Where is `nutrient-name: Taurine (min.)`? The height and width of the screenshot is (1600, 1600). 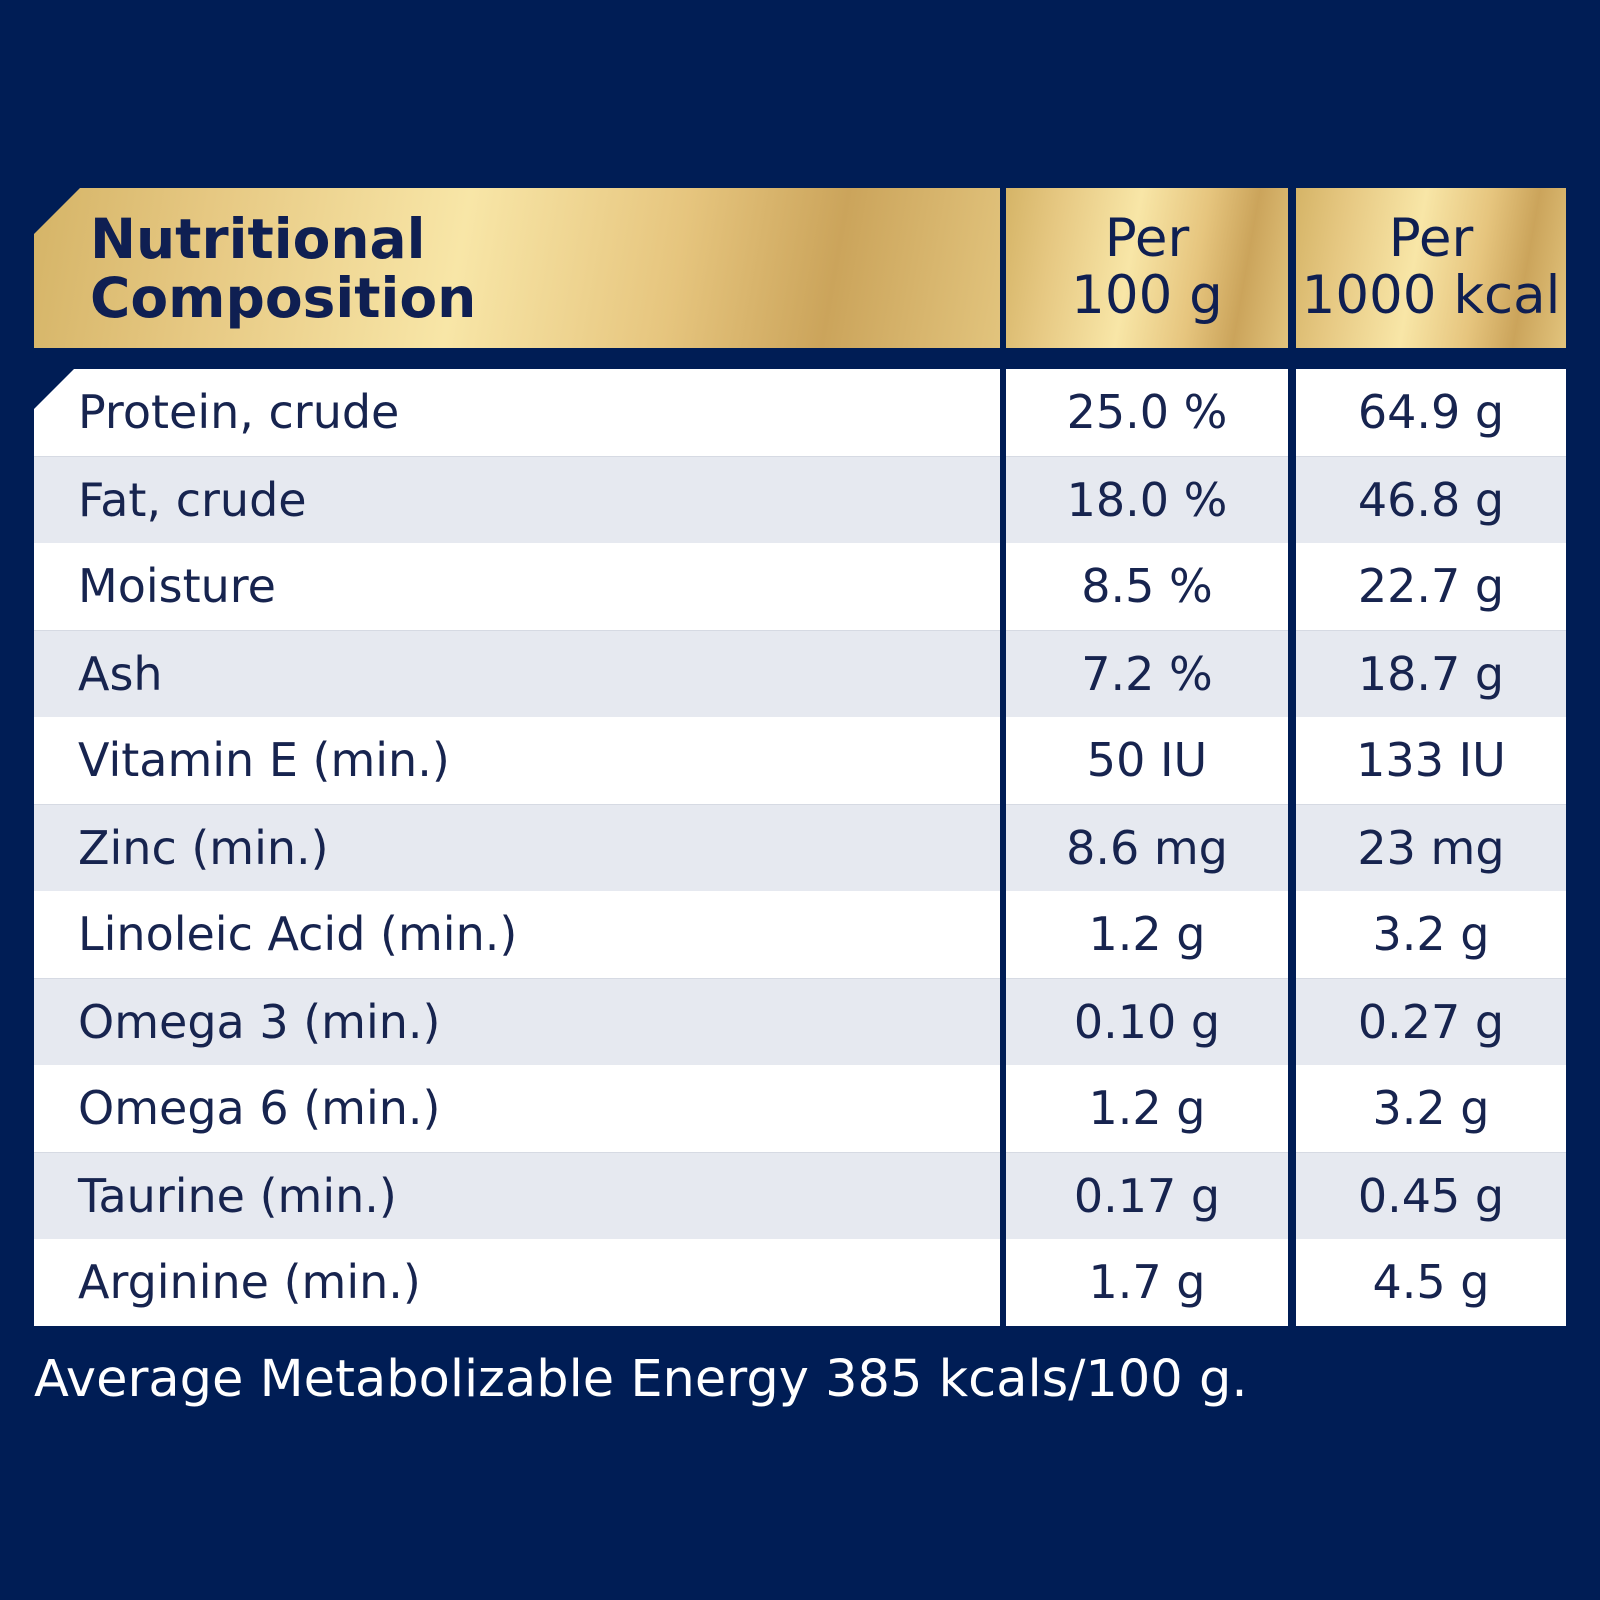
nutrient-name: Taurine (min.) is located at coordinates (517, 1195).